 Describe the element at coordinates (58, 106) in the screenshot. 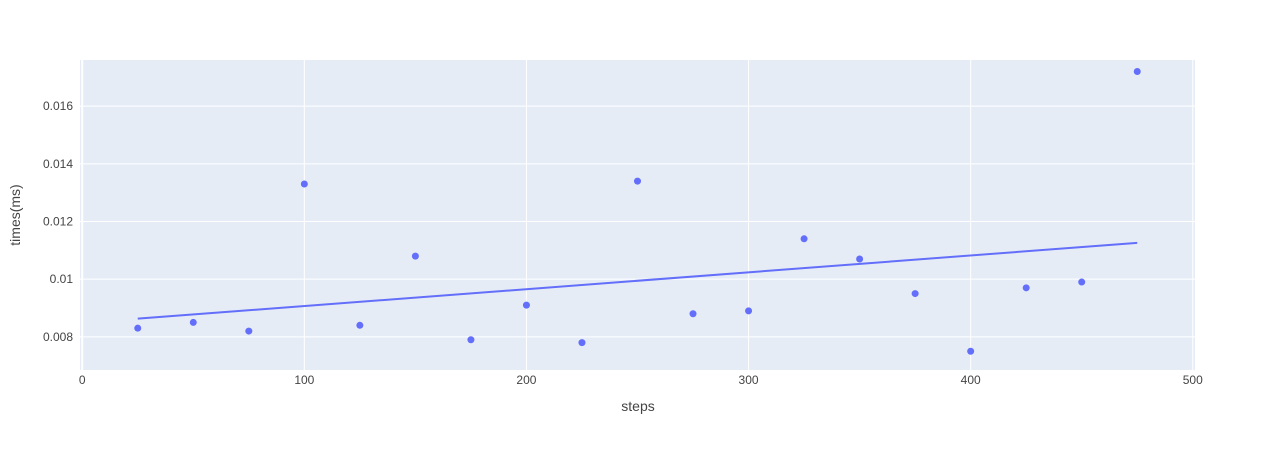

I see `y-tick-label: 0.016` at that location.